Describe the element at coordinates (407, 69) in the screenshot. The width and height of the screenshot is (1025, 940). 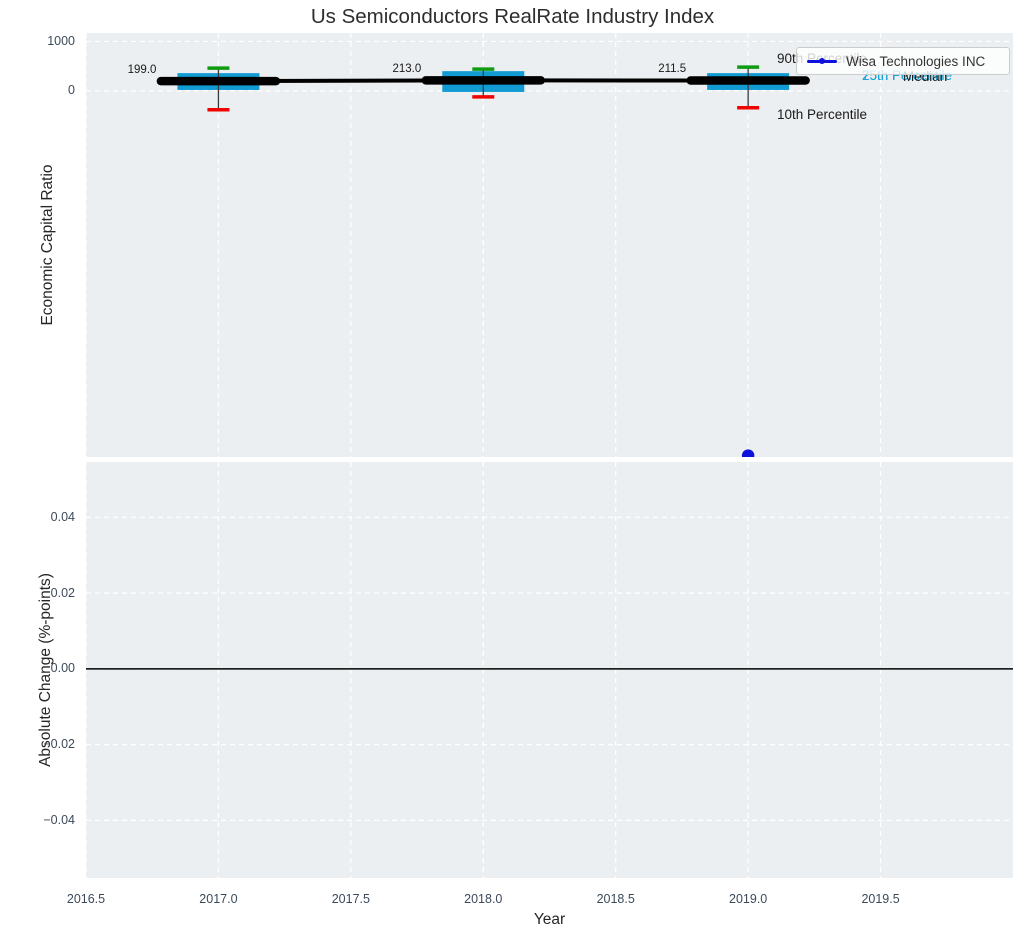
I see `median-value-label: 213.0` at that location.